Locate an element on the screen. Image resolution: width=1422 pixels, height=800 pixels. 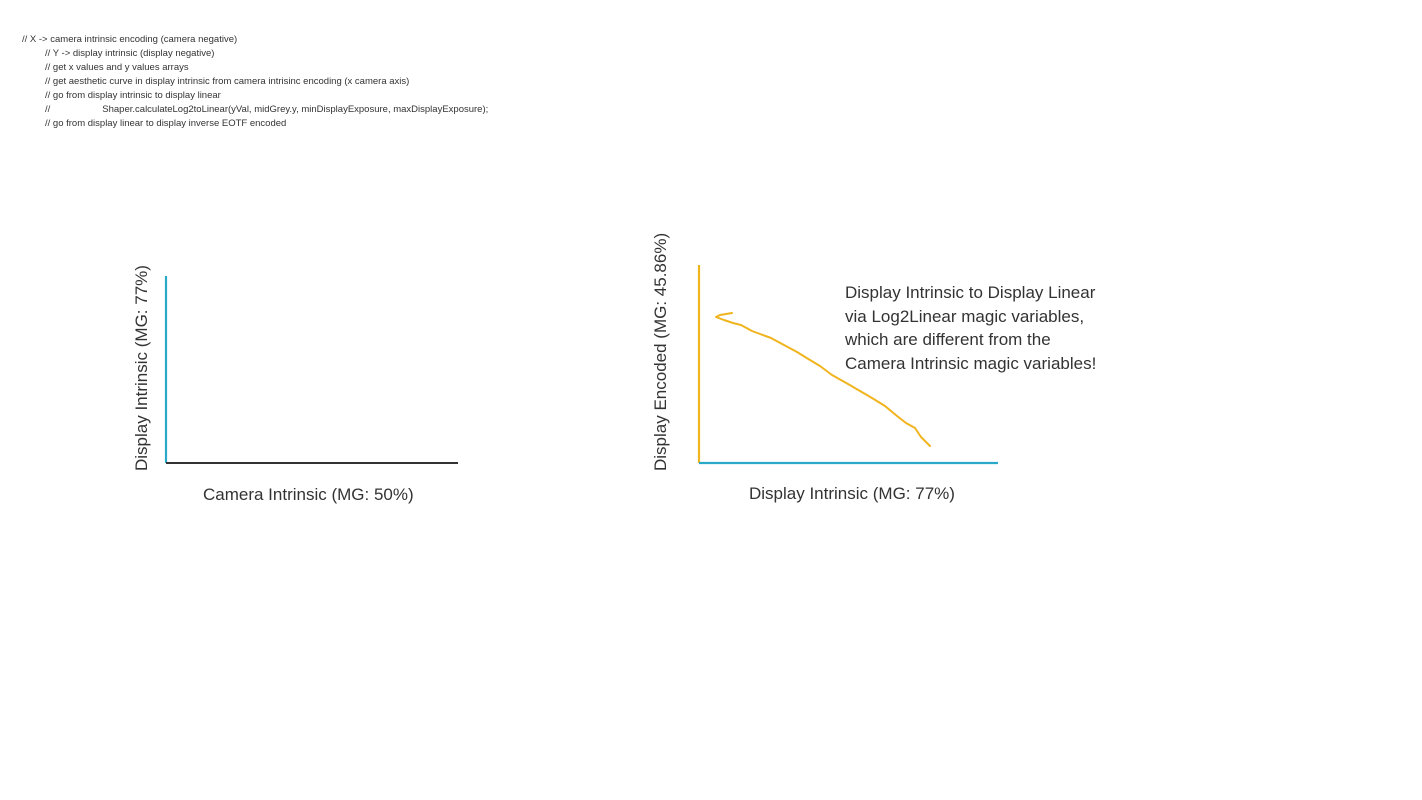
annotation-line: Camera Intrinsic magic variables! is located at coordinates (971, 363).